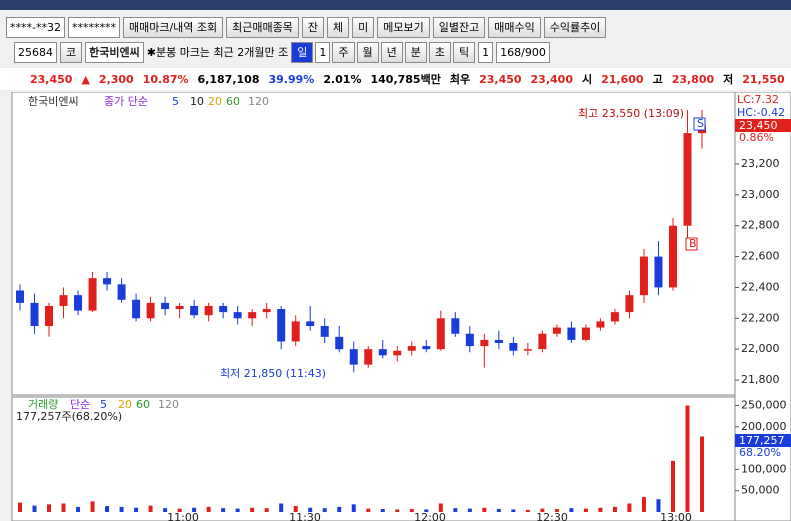  What do you see at coordinates (391, 52) in the screenshot?
I see `period-button: 년` at bounding box center [391, 52].